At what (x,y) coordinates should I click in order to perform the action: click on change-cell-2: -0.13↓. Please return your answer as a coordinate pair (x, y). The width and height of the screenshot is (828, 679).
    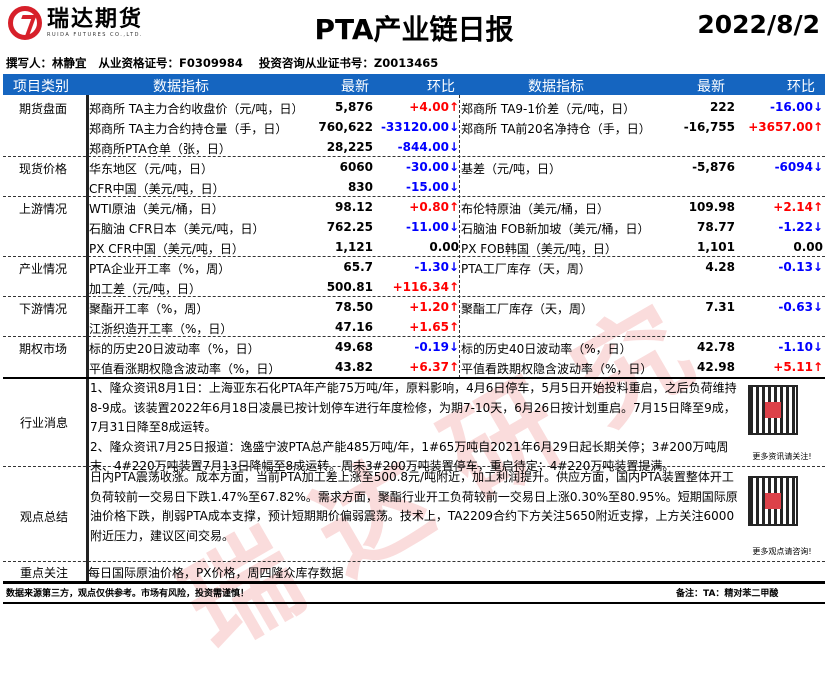
    Looking at the image, I should click on (800, 267).